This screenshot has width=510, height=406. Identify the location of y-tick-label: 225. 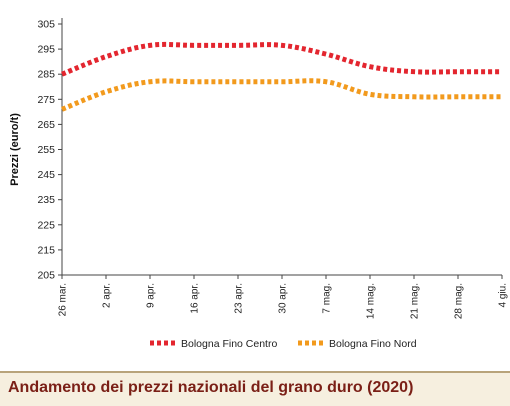
(46, 225).